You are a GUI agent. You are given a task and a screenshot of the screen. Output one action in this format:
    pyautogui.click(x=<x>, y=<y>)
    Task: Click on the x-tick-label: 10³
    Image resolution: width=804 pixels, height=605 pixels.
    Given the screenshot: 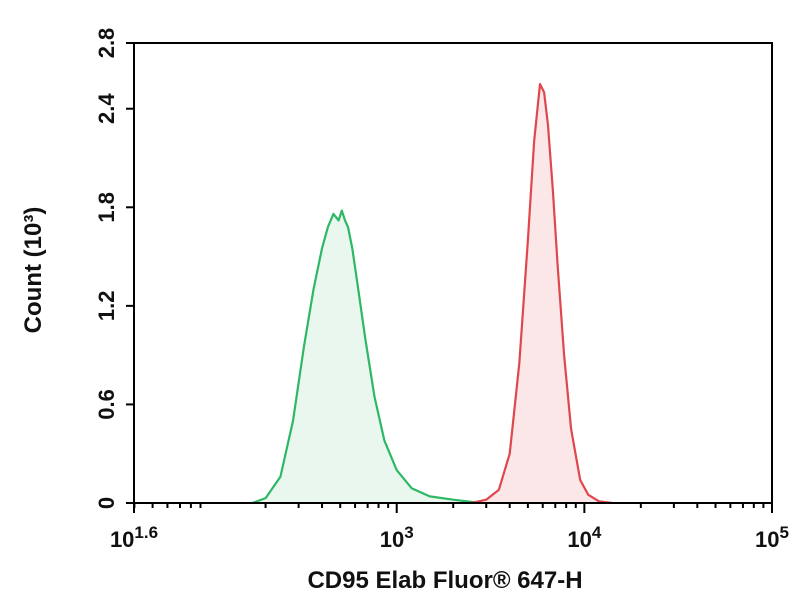 What is the action you would take?
    pyautogui.click(x=397, y=537)
    